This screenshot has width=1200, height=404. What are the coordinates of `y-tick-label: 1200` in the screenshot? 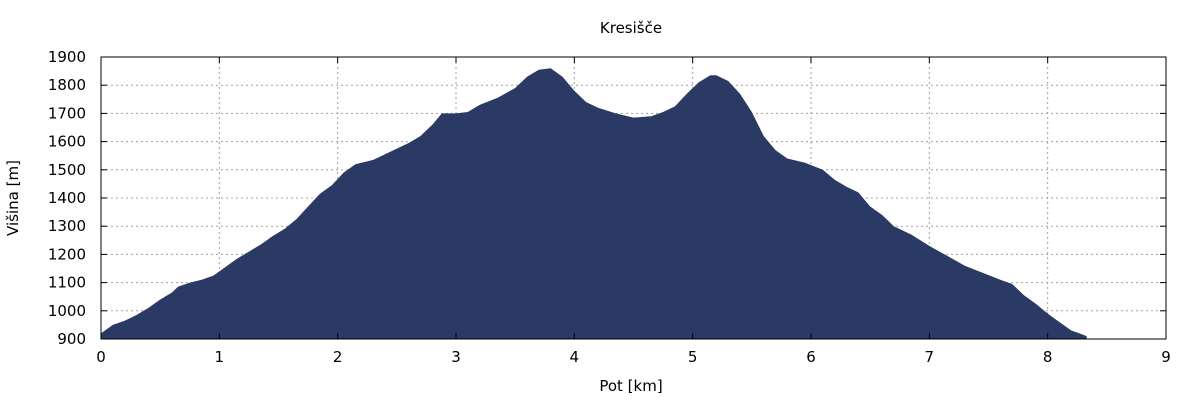 It's located at (67, 254).